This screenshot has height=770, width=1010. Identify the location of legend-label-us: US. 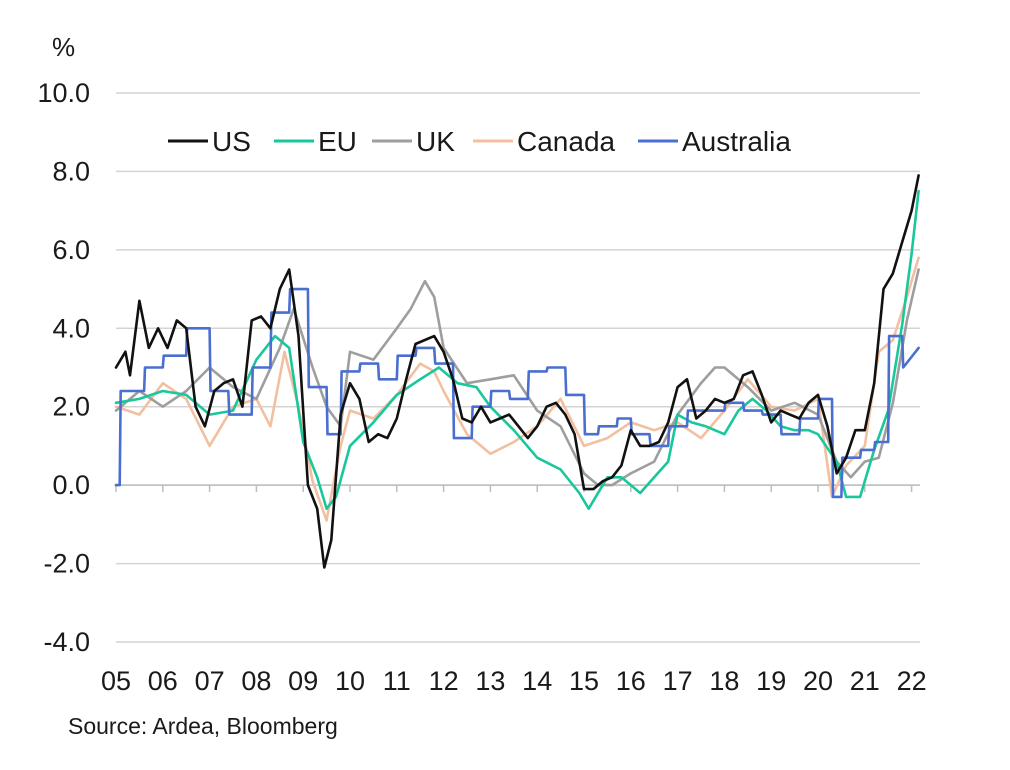
(231, 141).